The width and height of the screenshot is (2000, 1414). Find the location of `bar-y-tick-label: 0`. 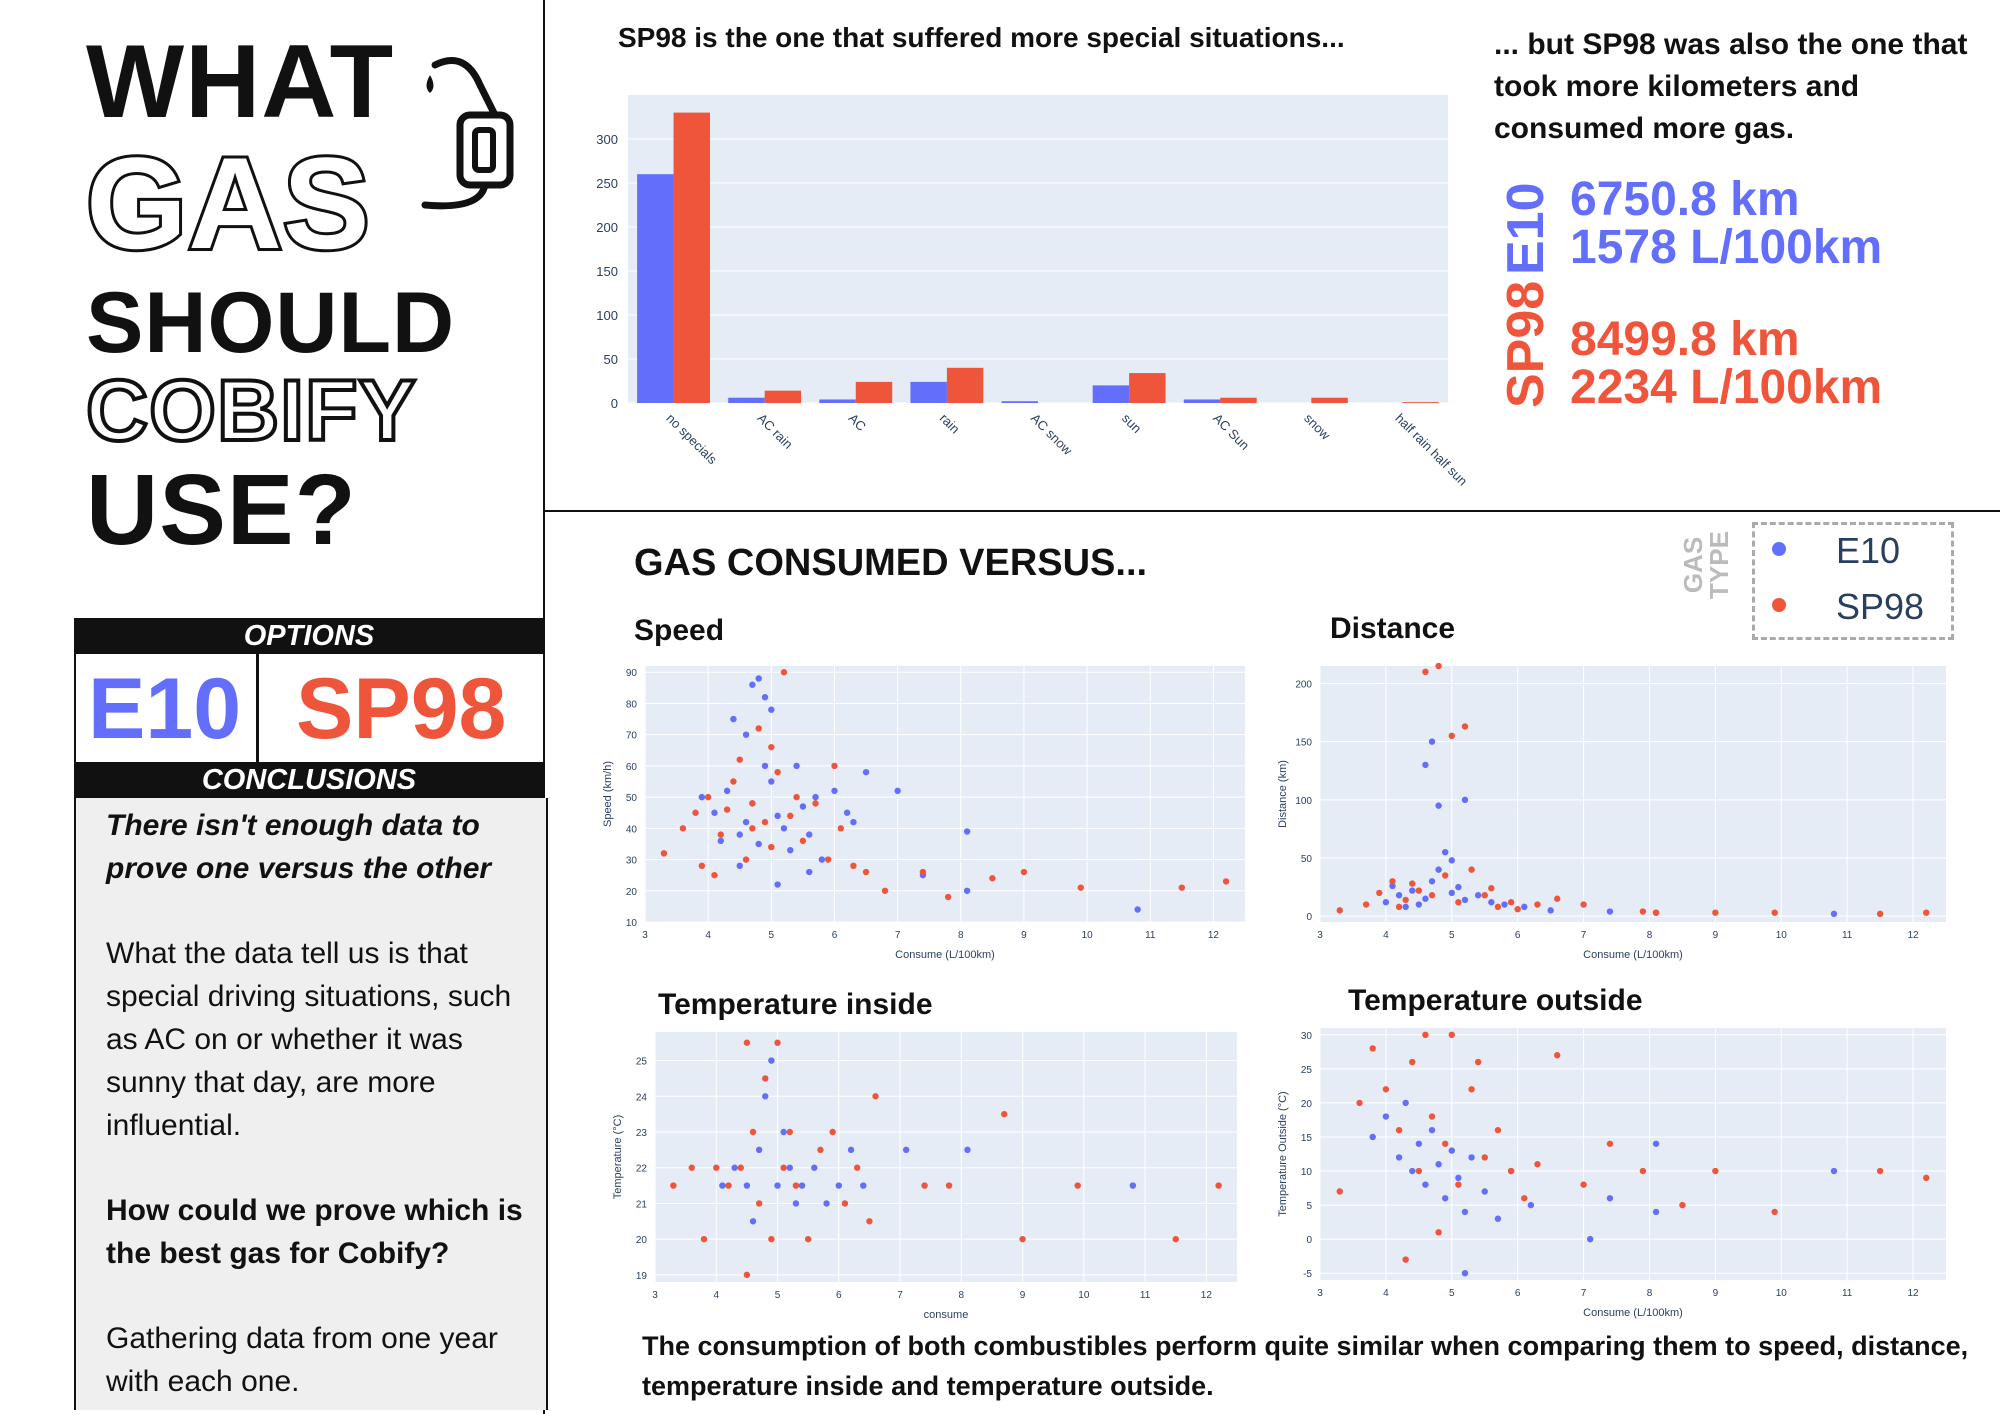

bar-y-tick-label: 0 is located at coordinates (614, 403).